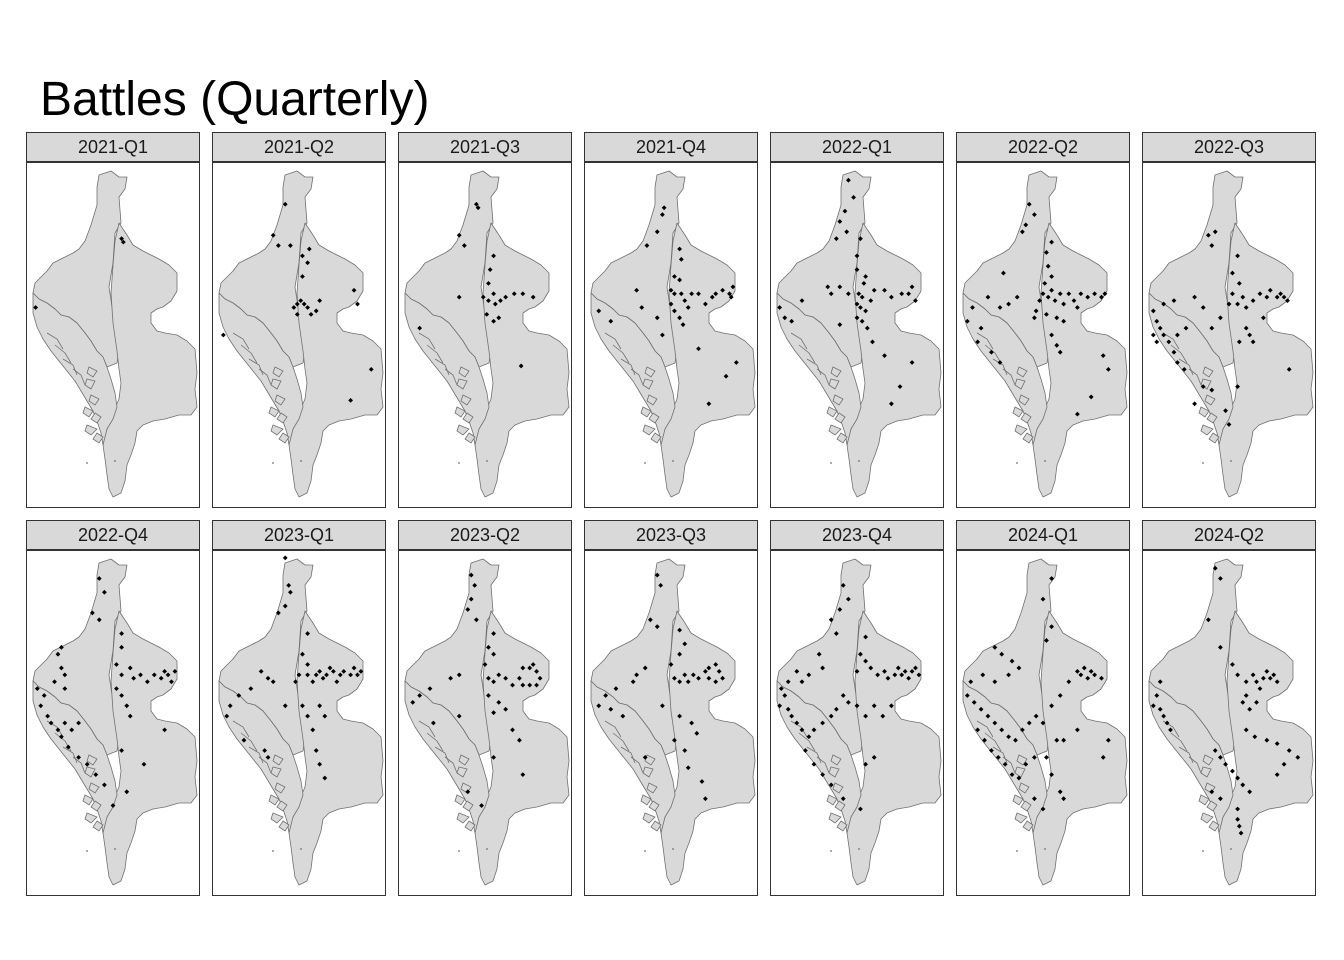 Image resolution: width=1344 pixels, height=960 pixels. I want to click on facet-panel: 2022-Q2, so click(1043, 320).